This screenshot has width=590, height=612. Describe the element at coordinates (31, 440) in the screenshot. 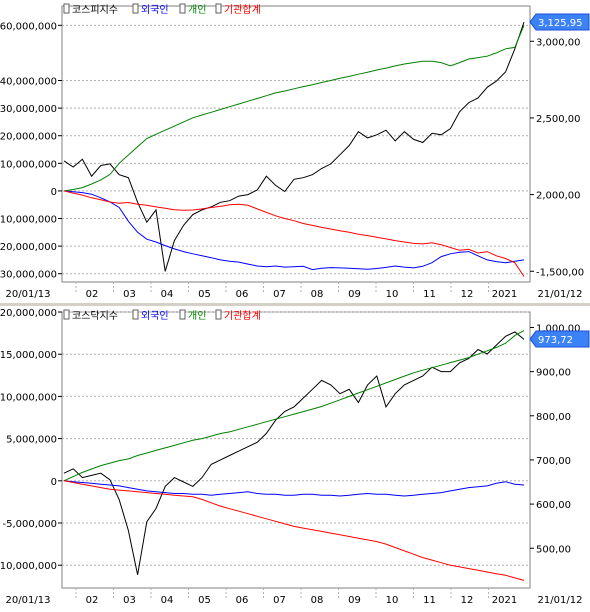

I see `left-tick-label: 5,000,000` at that location.